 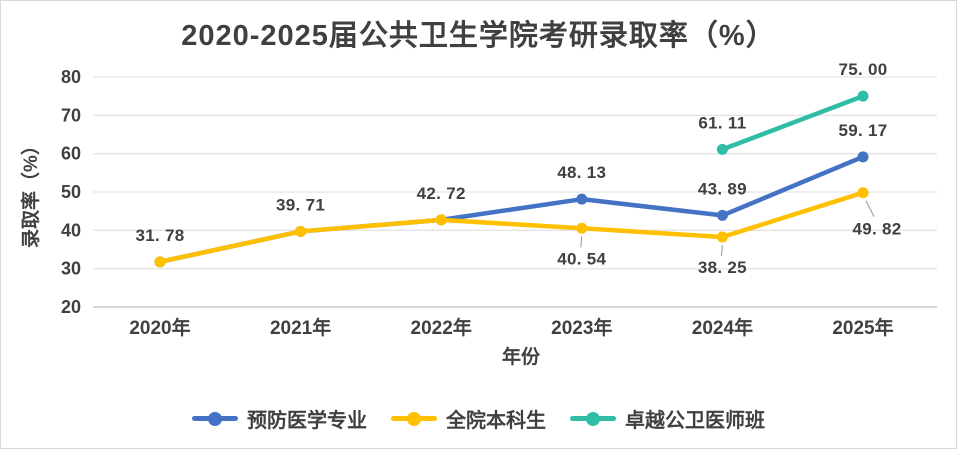 I want to click on data-label: 42. 72, so click(x=441, y=193).